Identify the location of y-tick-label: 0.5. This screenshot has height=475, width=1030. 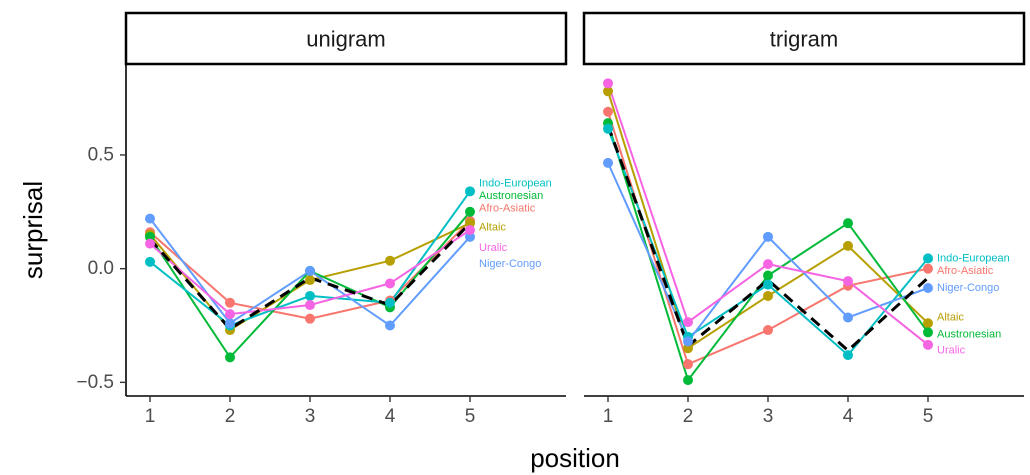
(101, 154).